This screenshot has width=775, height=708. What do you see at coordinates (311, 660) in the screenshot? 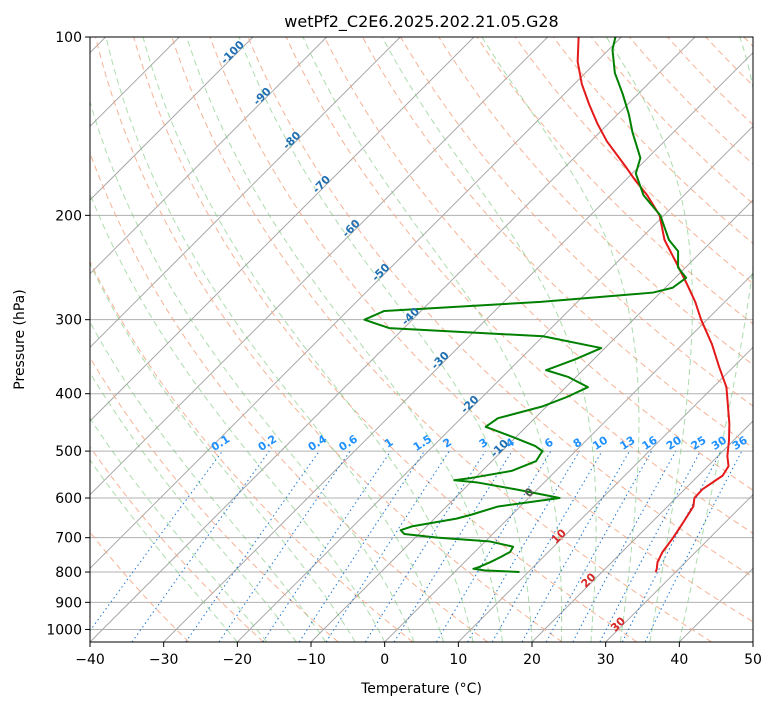
I see `x-tick-label: −10` at bounding box center [311, 660].